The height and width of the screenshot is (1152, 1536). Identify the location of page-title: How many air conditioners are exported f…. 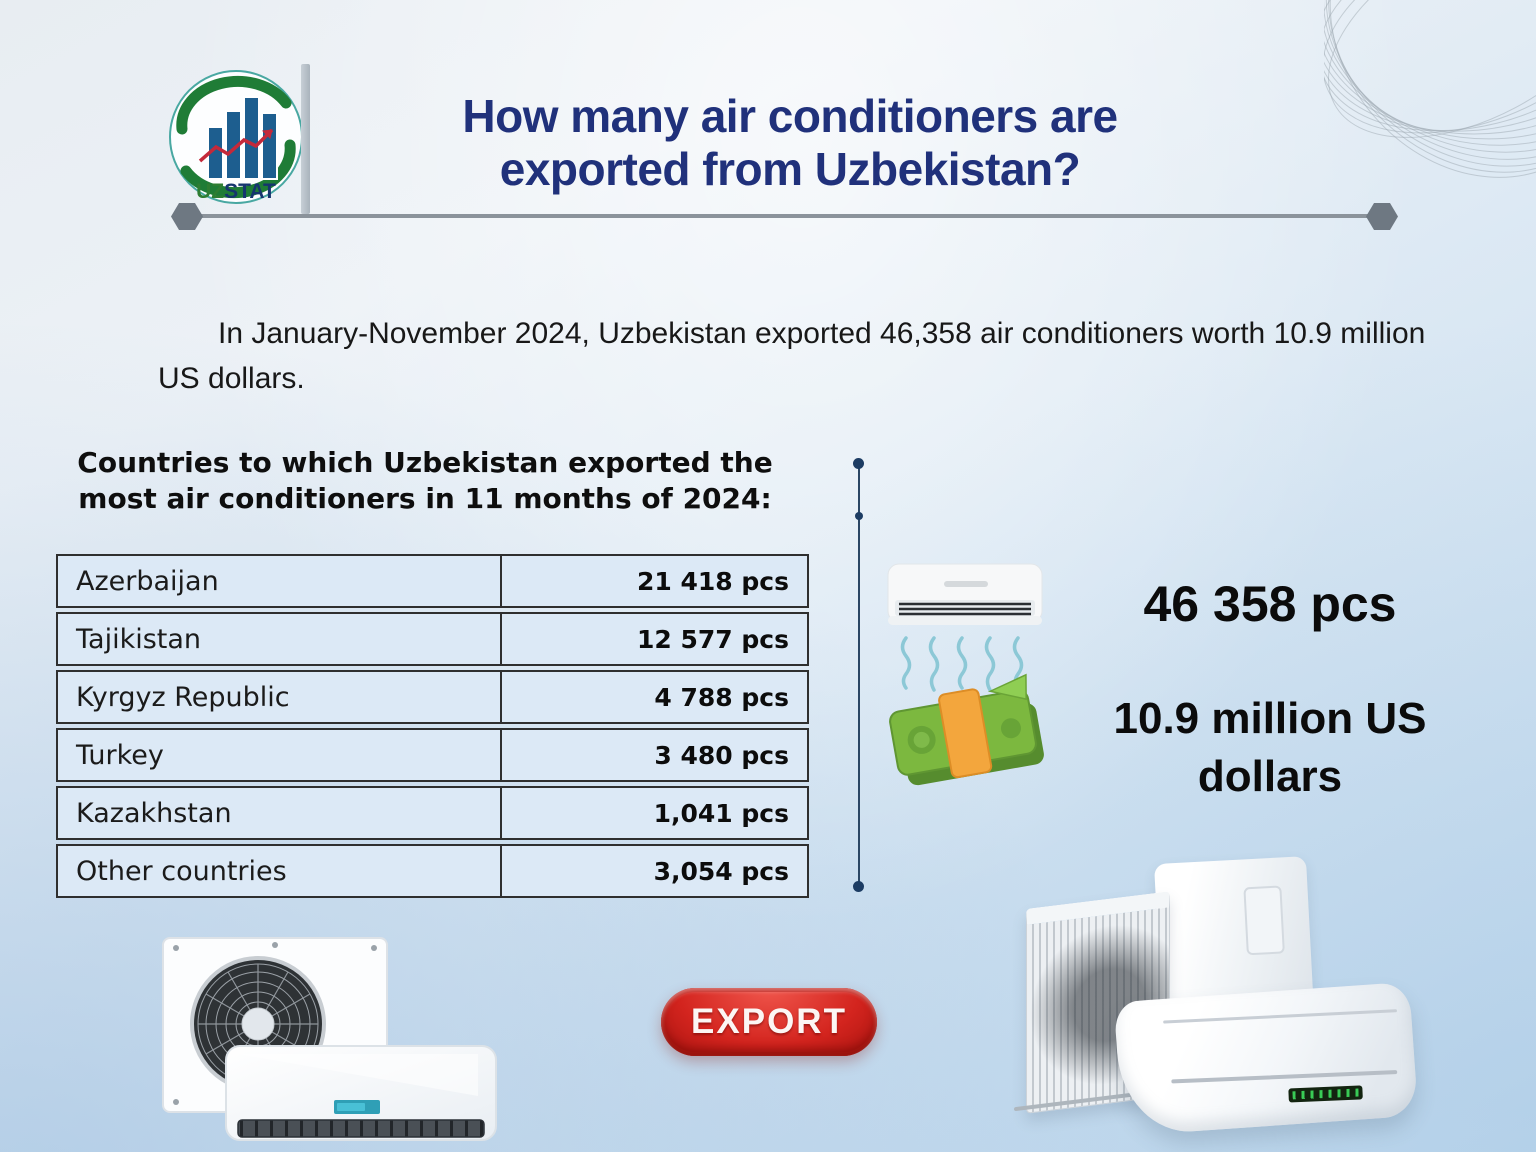
(790, 143).